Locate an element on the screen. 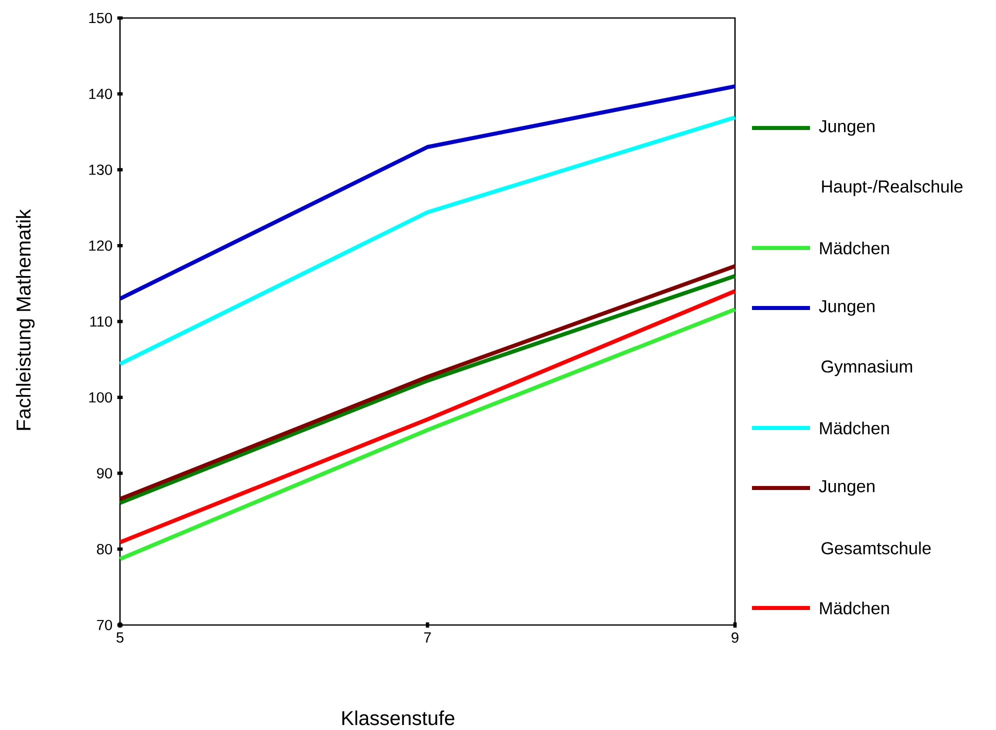  y-tick-label: 120 is located at coordinates (100, 245).